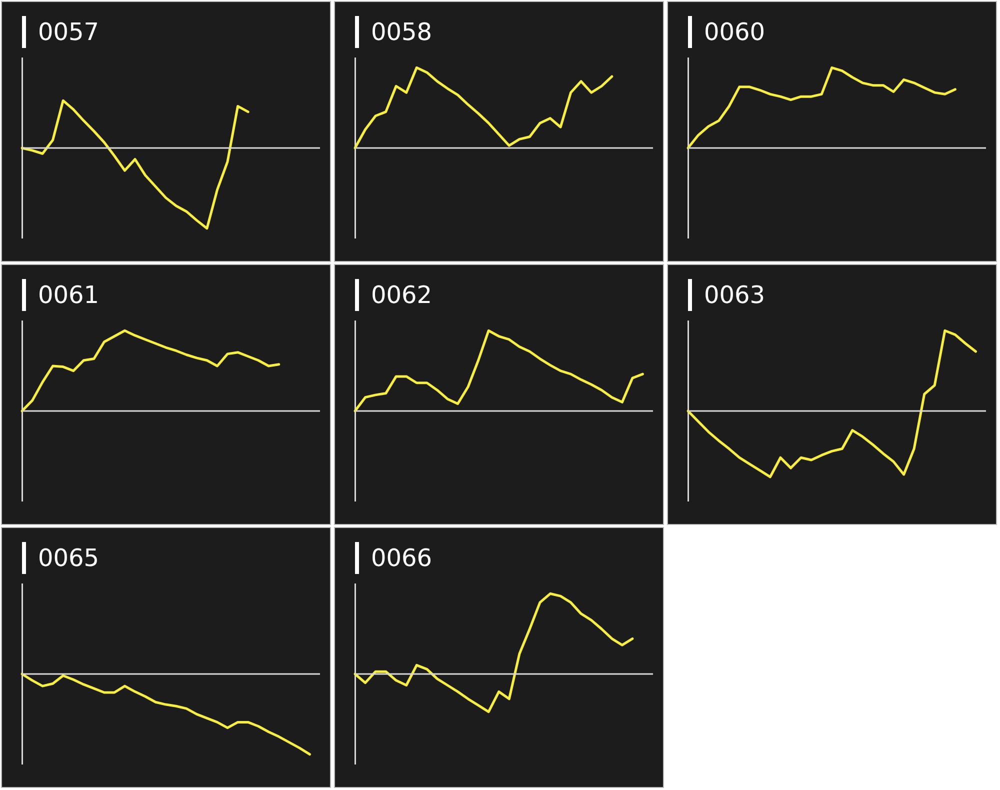  Describe the element at coordinates (393, 295) in the screenshot. I see `chart-title: 0062` at that location.